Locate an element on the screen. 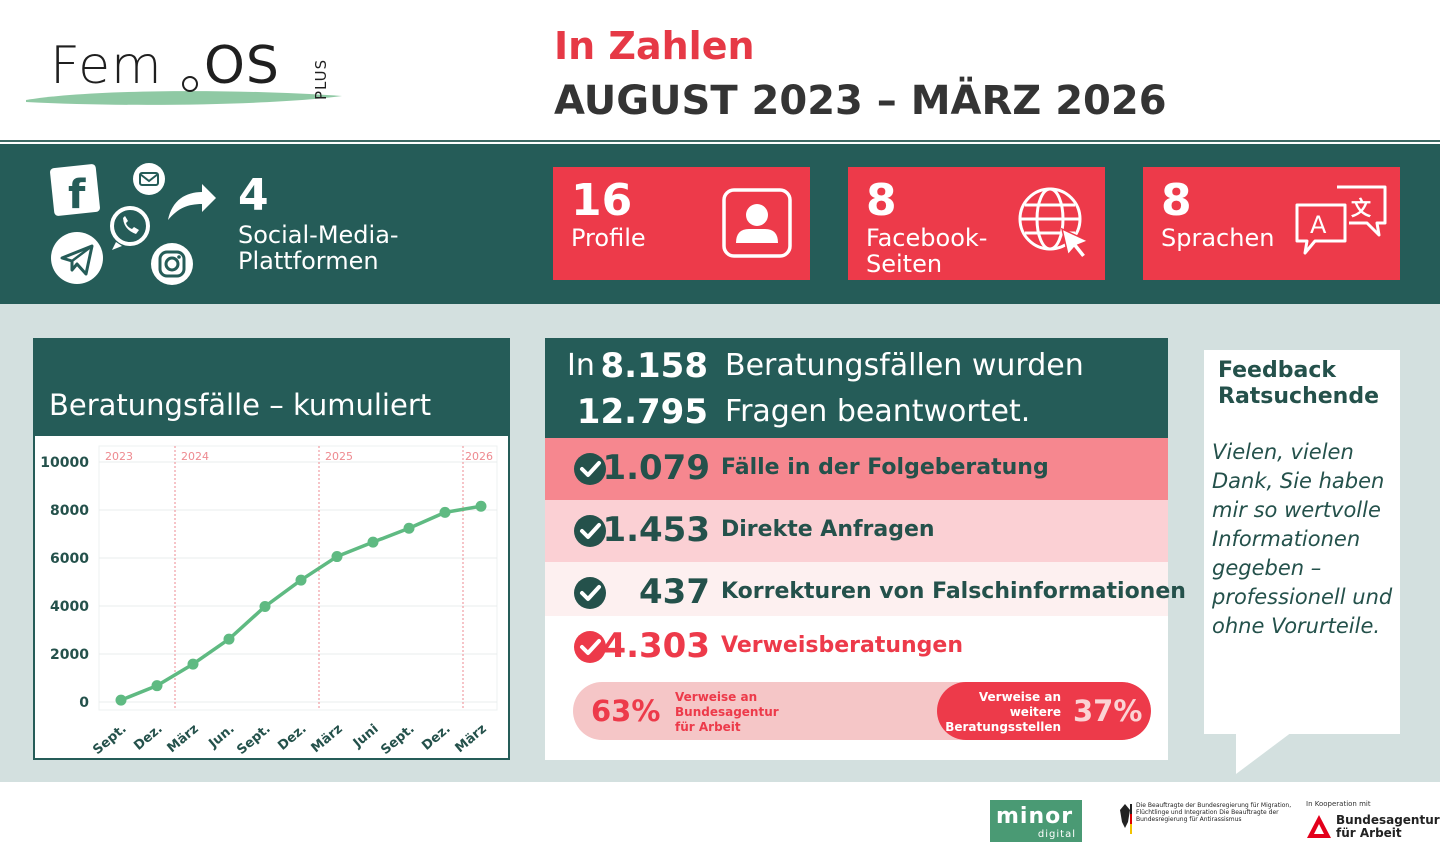 This screenshot has height=858, width=1440. svg-text: f is located at coordinates (77, 195).